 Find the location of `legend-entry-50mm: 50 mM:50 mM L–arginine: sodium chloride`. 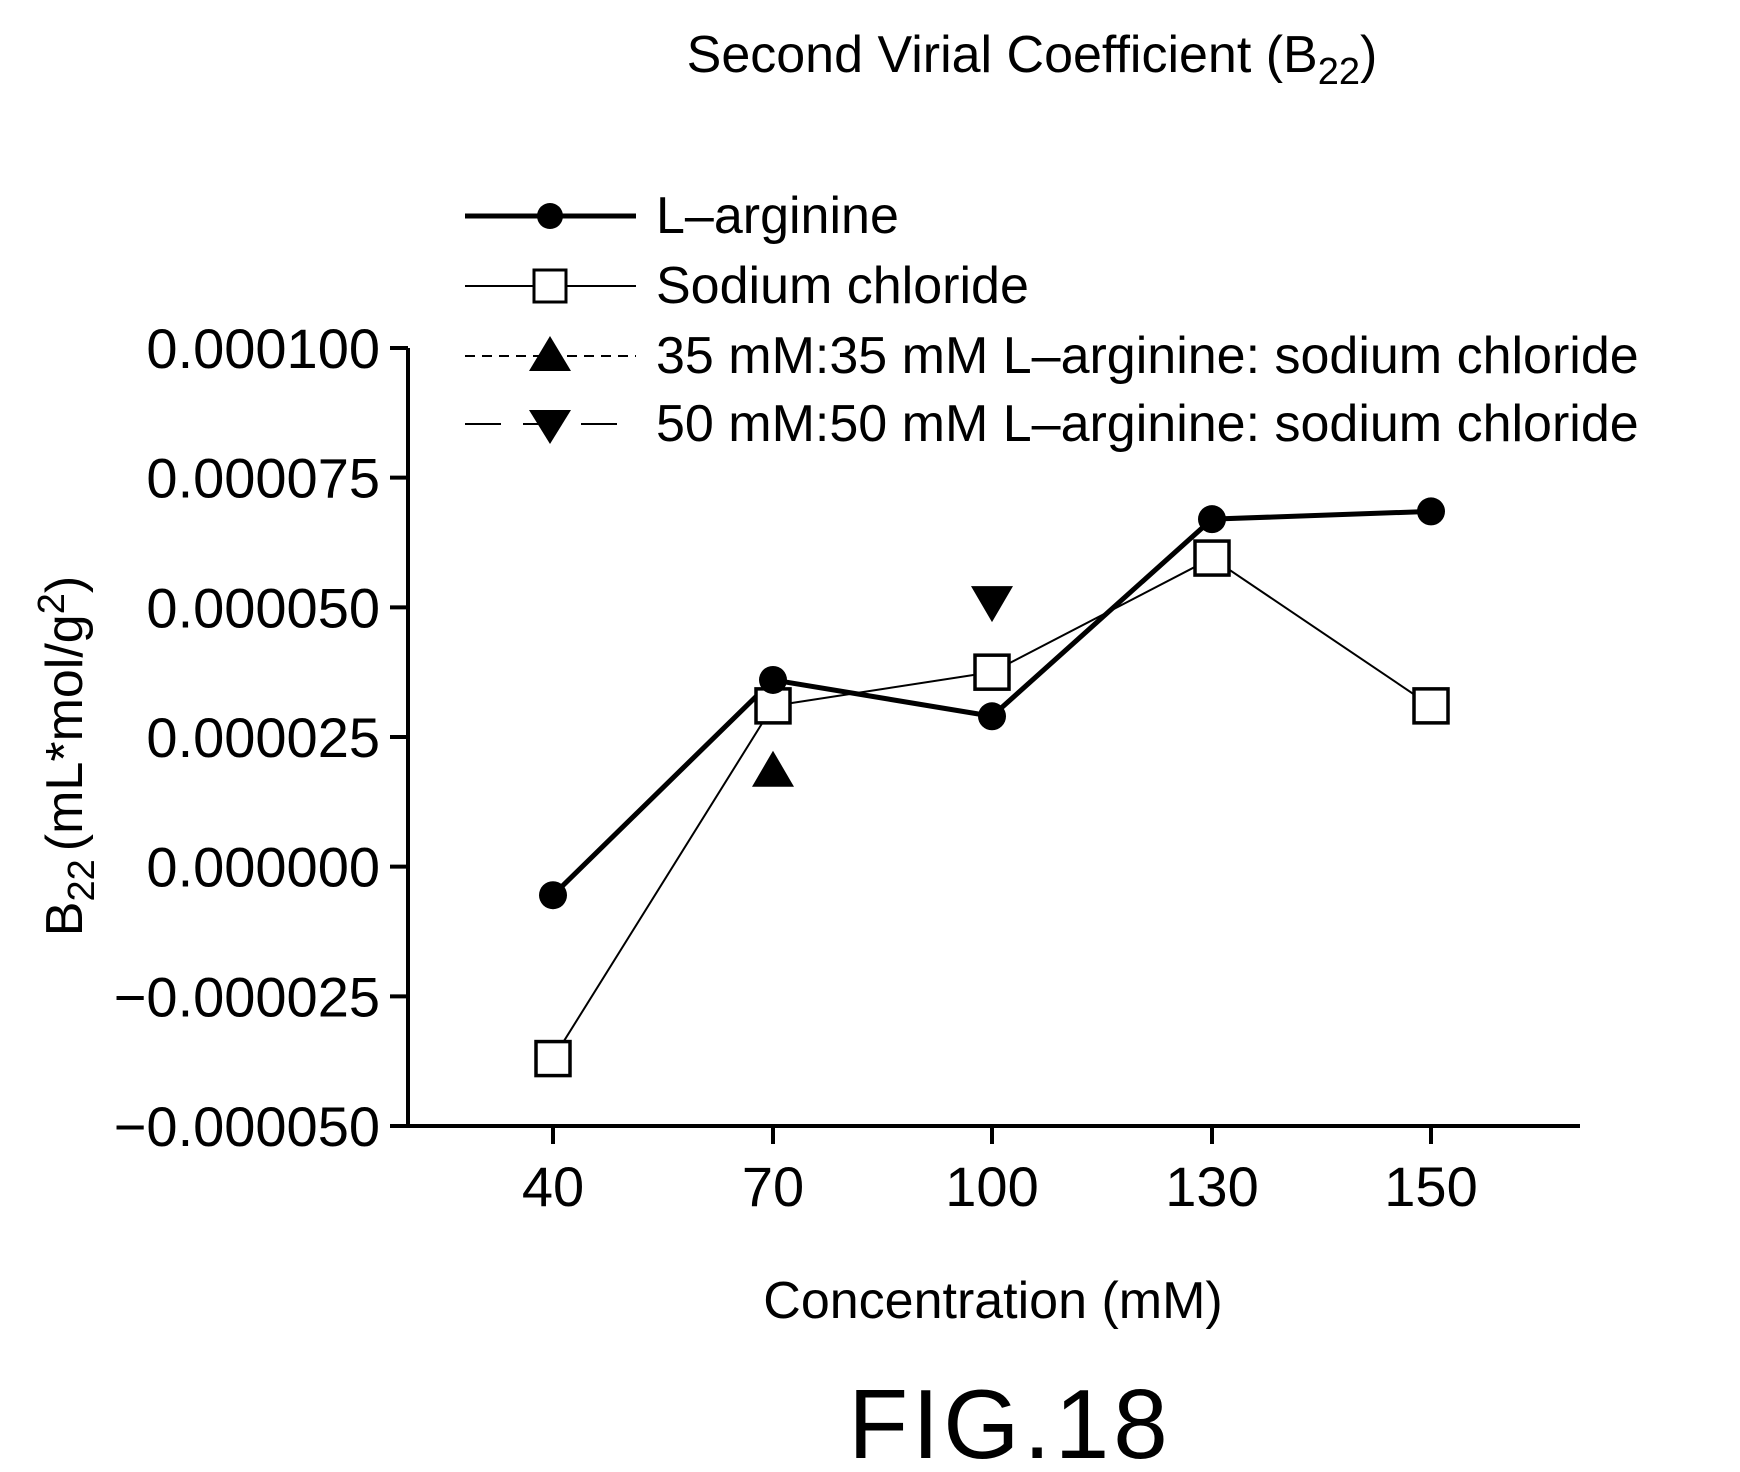

legend-entry-50mm: 50 mM:50 mM L–arginine: sodium chloride is located at coordinates (1052, 424).